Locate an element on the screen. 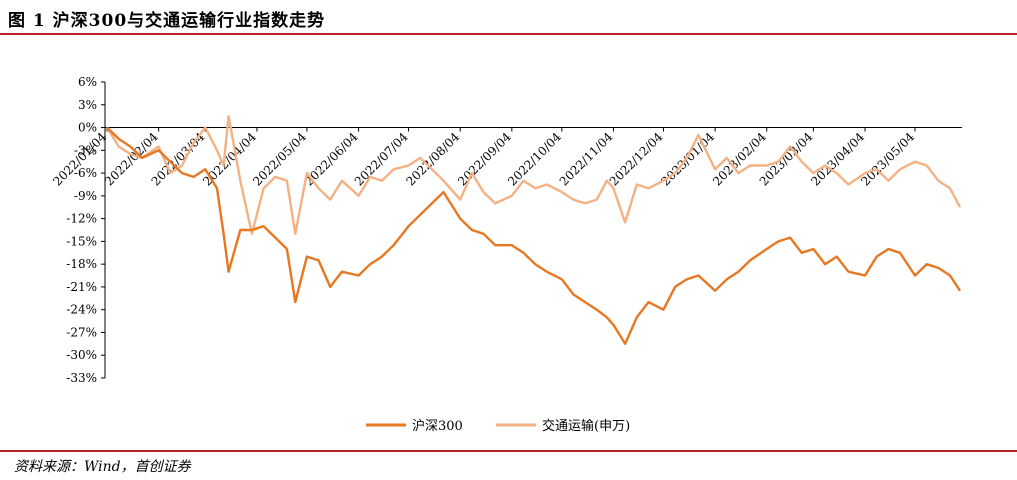 This screenshot has height=480, width=1017. x-tick-label: 2022/05/04 is located at coordinates (279, 159).